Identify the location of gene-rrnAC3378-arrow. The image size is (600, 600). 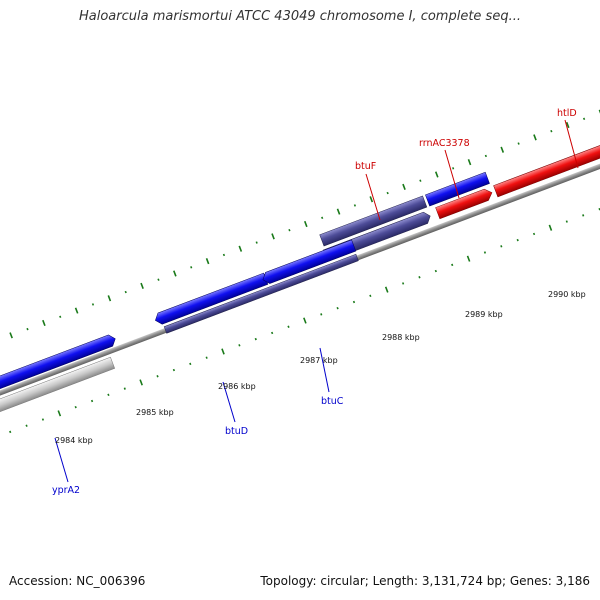
(464, 204).